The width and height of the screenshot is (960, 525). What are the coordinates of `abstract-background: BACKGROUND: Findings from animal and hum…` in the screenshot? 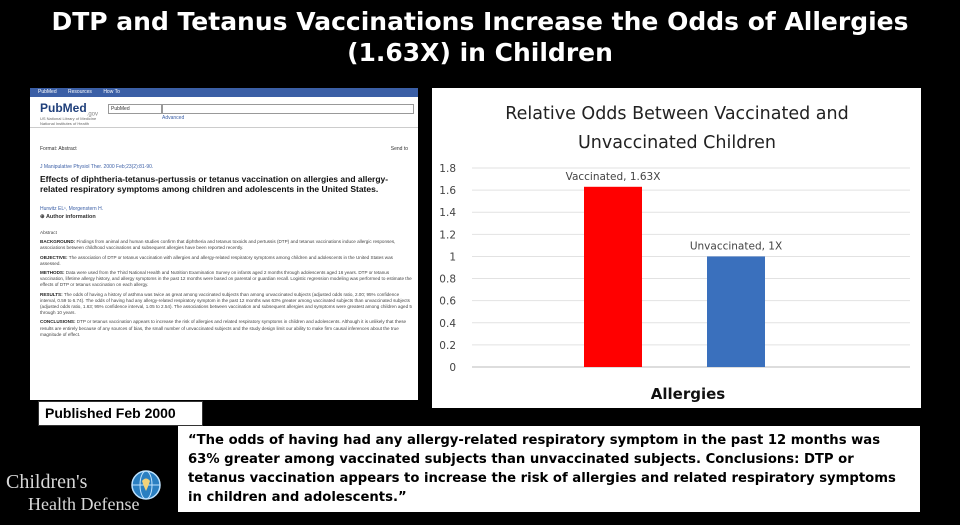 It's located at (218, 245).